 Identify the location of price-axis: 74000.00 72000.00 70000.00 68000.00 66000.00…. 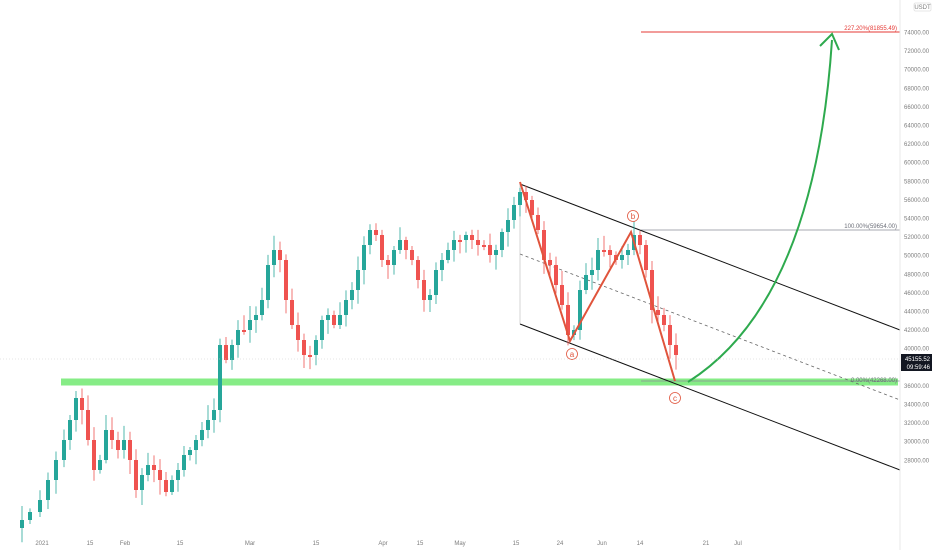
(915, 275).